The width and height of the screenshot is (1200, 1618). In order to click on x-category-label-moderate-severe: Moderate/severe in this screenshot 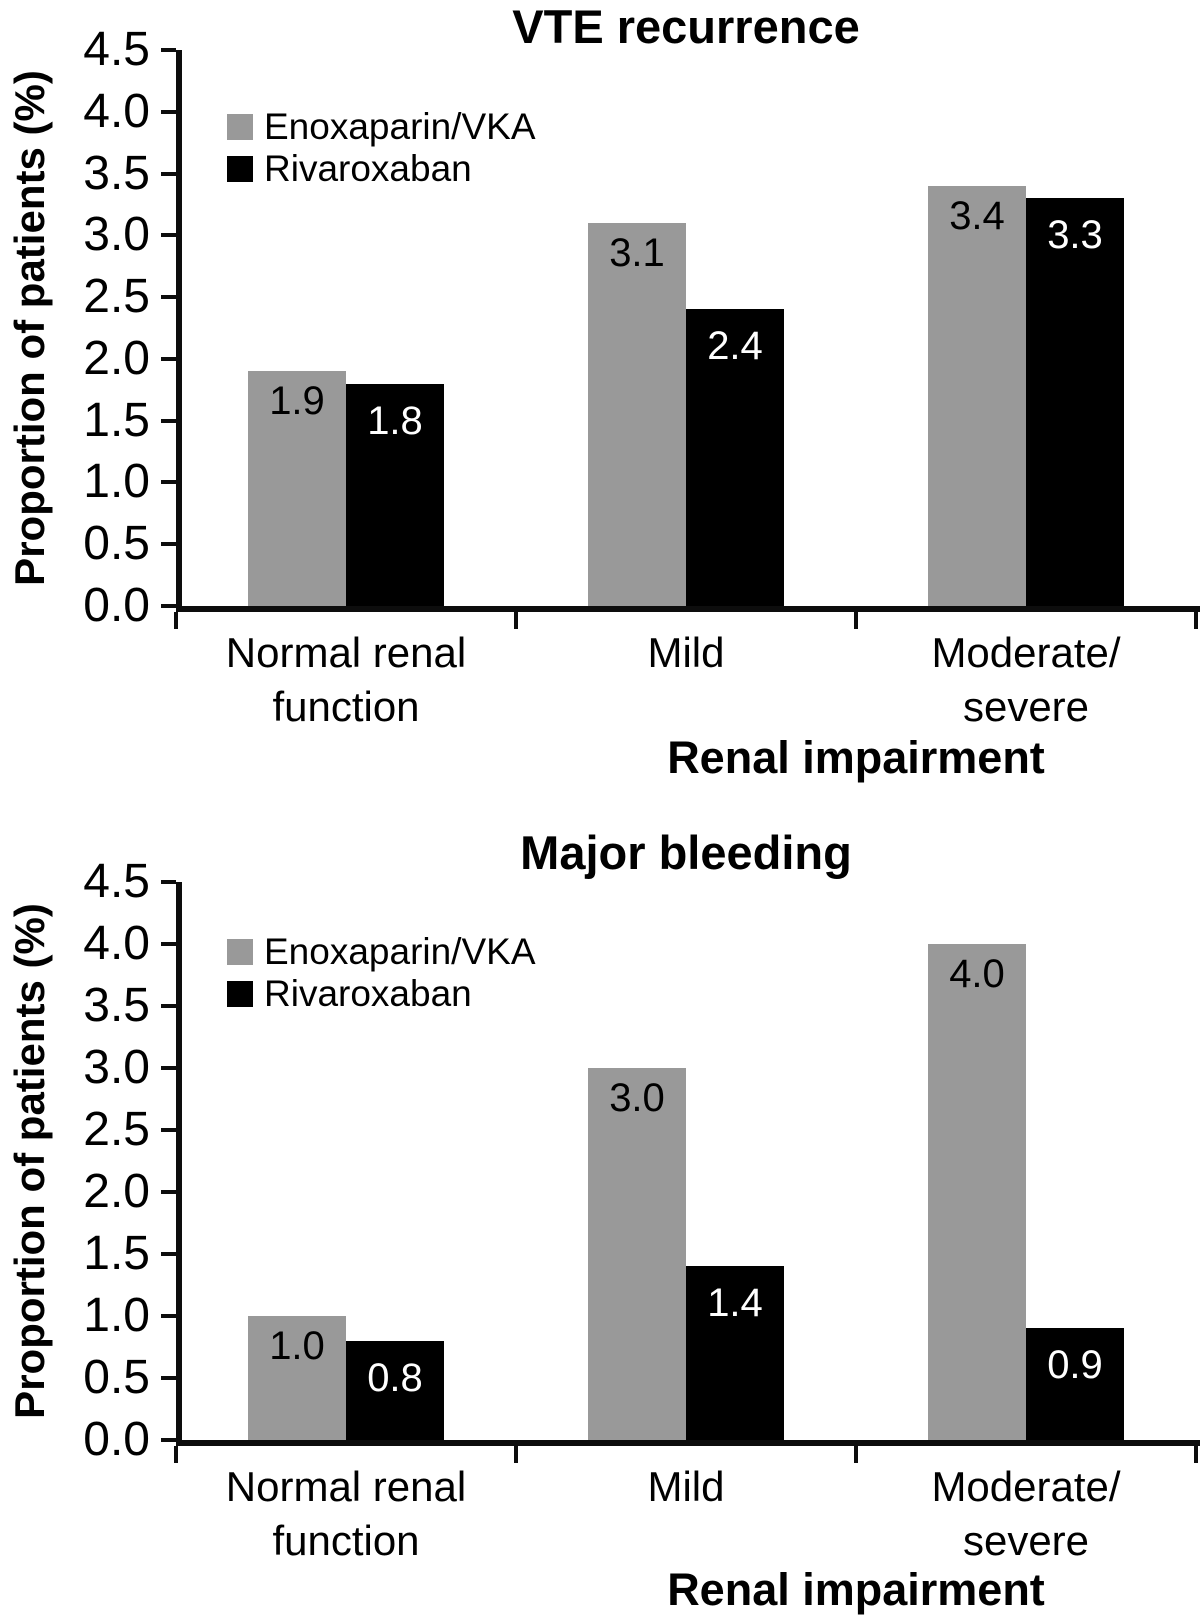, I will do `click(1026, 1514)`.